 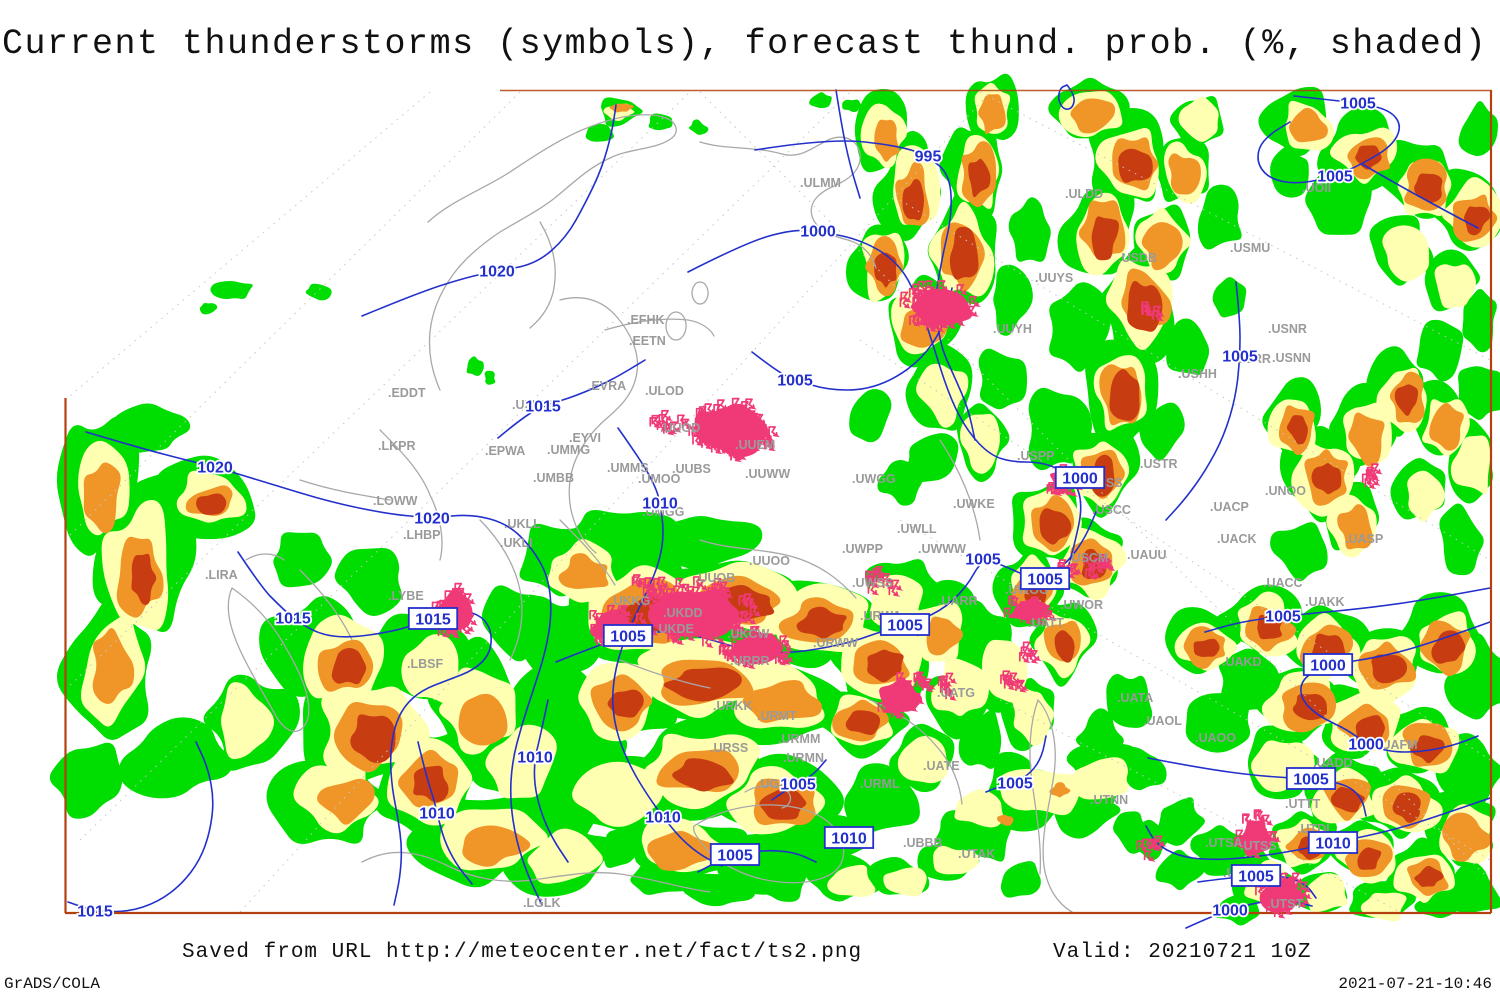 I want to click on svg-text: .UTNN, so click(x=1109, y=800).